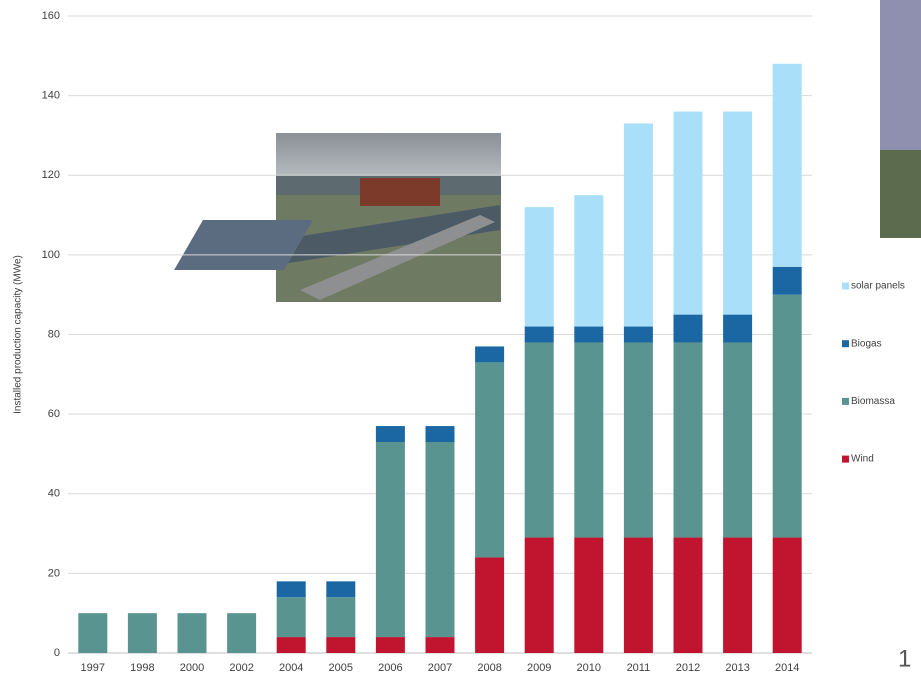 The height and width of the screenshot is (675, 921). I want to click on x-tick-label: 2004, so click(291, 668).